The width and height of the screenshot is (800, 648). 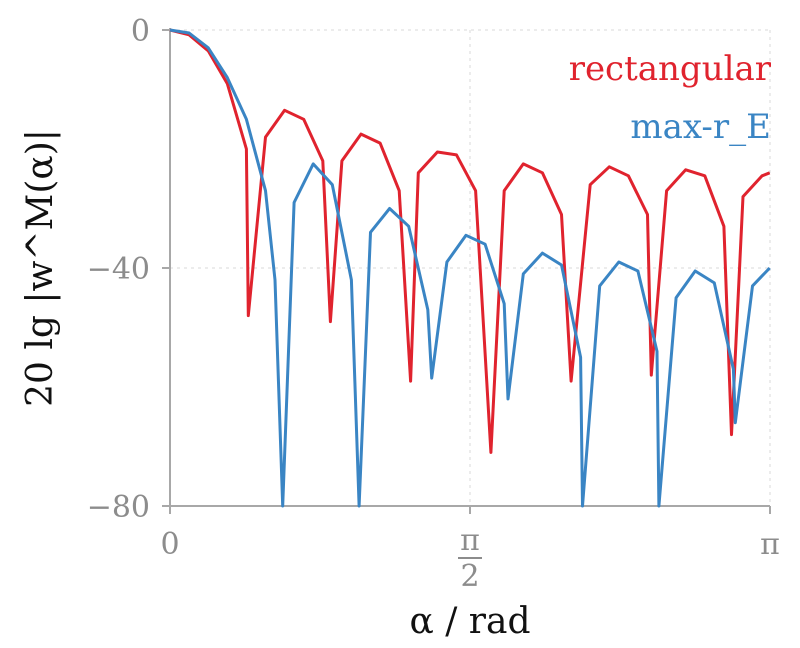 What do you see at coordinates (469, 621) in the screenshot?
I see `x-axis-label: α / rad` at bounding box center [469, 621].